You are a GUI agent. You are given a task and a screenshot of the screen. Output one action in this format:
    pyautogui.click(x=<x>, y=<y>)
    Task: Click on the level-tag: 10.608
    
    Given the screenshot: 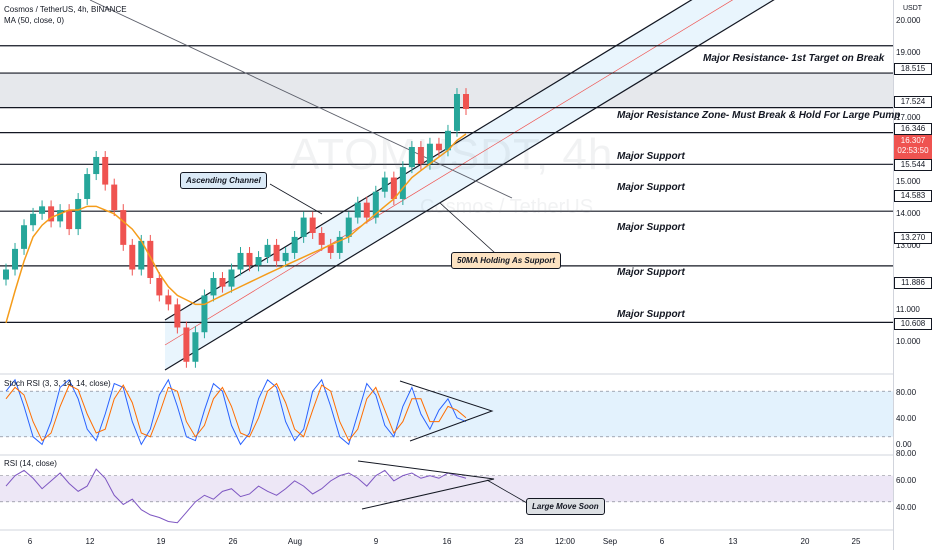 What is the action you would take?
    pyautogui.click(x=913, y=324)
    